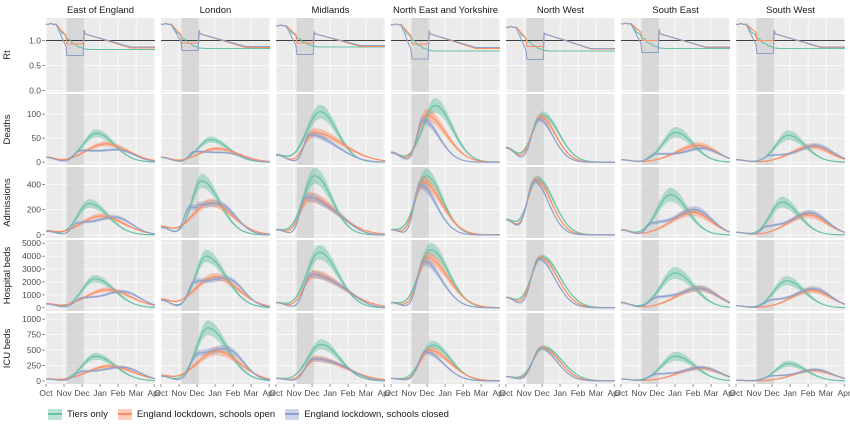  Describe the element at coordinates (445, 202) in the screenshot. I see `panel-north-east-and-yorkshire-admissions` at that location.